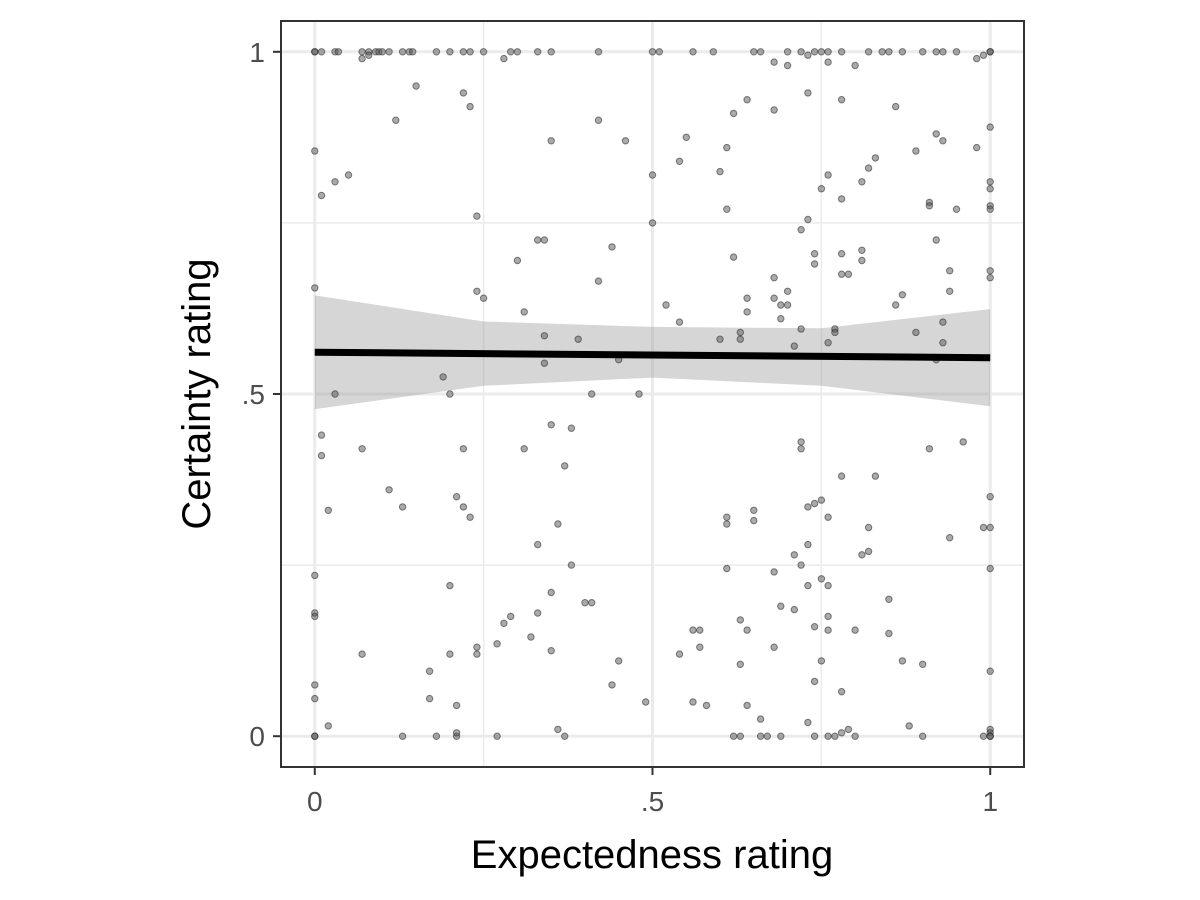 Image resolution: width=1200 pixels, height=900 pixels. Describe the element at coordinates (197, 393) in the screenshot. I see `y-axis-title: Certainty rating` at that location.